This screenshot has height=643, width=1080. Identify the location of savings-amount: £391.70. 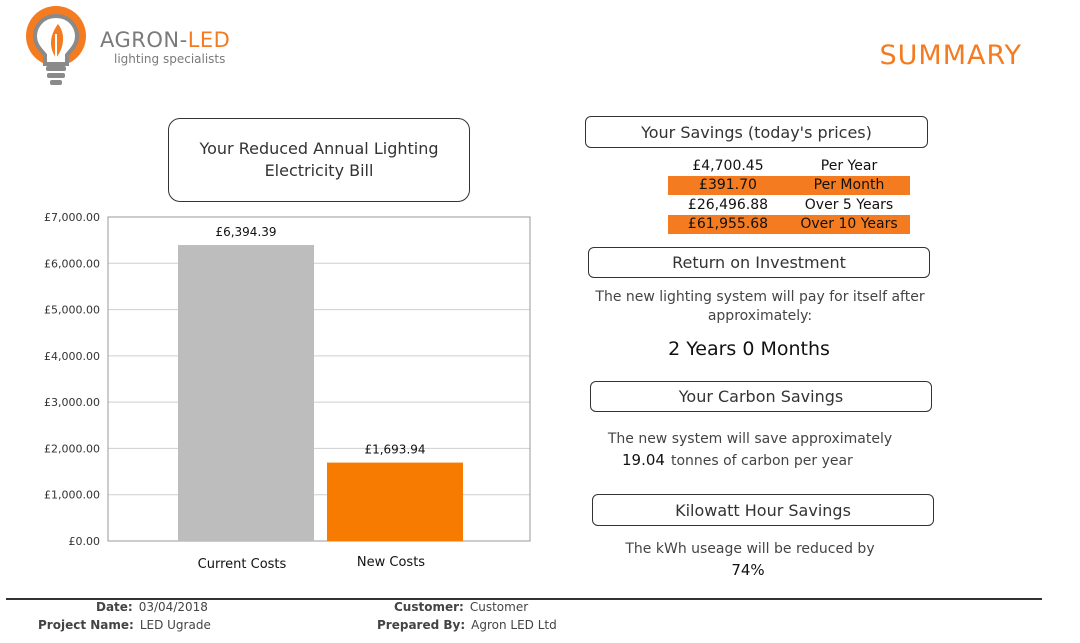
(728, 185).